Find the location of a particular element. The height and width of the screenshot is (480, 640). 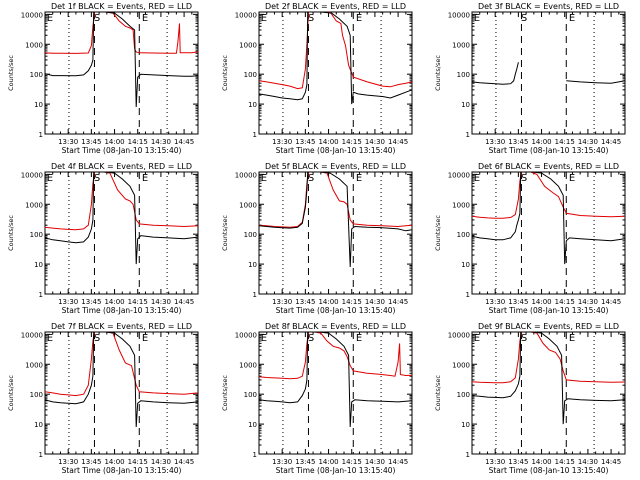

panel-title: Det 6f BLACK = Events, RED = LLD is located at coordinates (548, 166).